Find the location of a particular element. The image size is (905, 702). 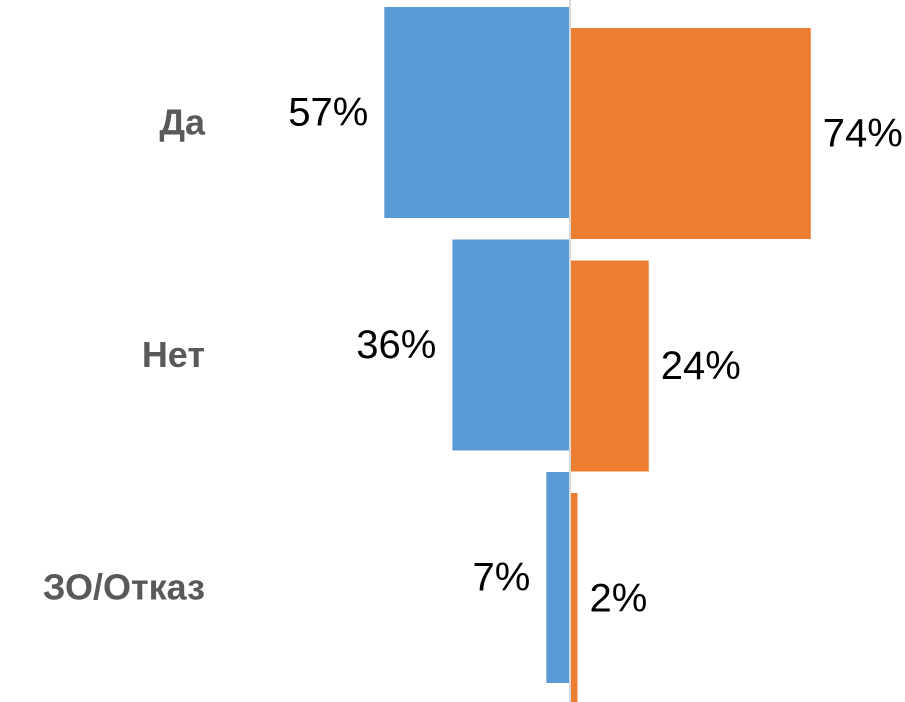

category-label: ЗО/Отказ is located at coordinates (124, 587).